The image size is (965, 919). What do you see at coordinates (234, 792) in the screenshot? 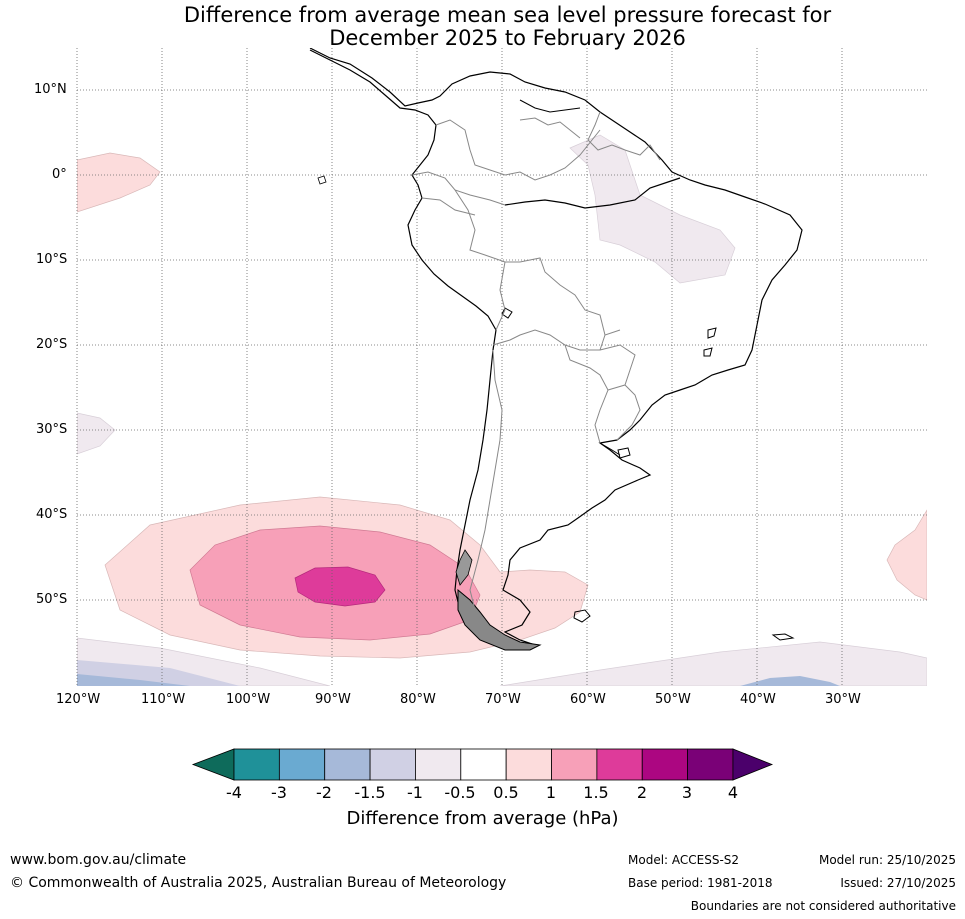
I see `cb-tick-neg4: -4` at bounding box center [234, 792].